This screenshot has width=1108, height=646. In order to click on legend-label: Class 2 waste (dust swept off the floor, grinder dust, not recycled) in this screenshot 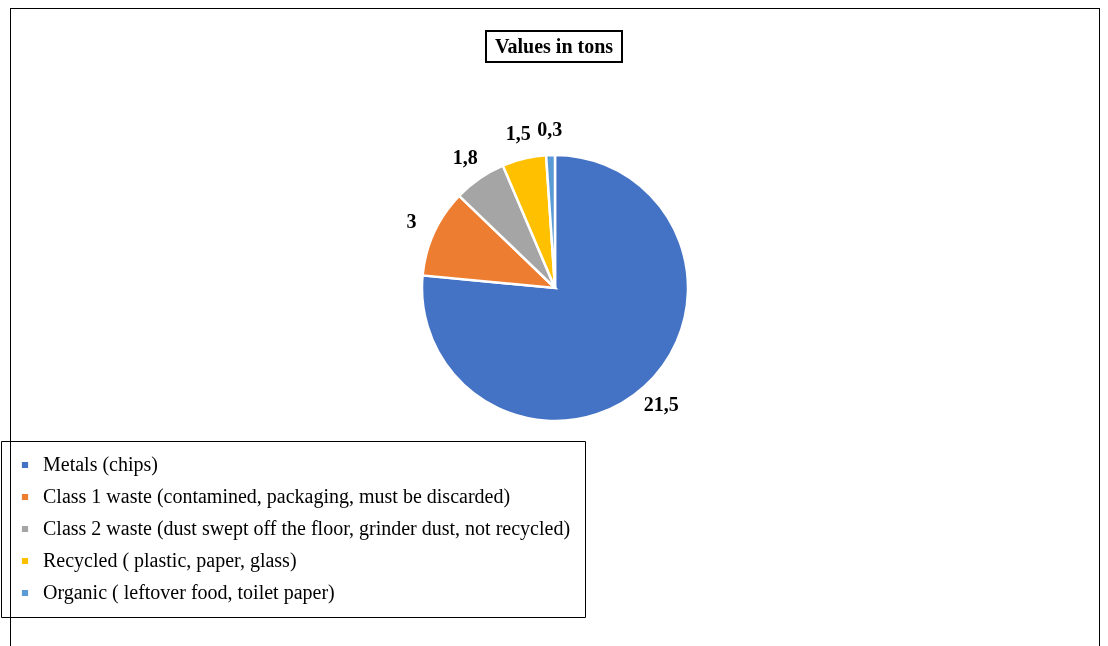, I will do `click(307, 528)`.